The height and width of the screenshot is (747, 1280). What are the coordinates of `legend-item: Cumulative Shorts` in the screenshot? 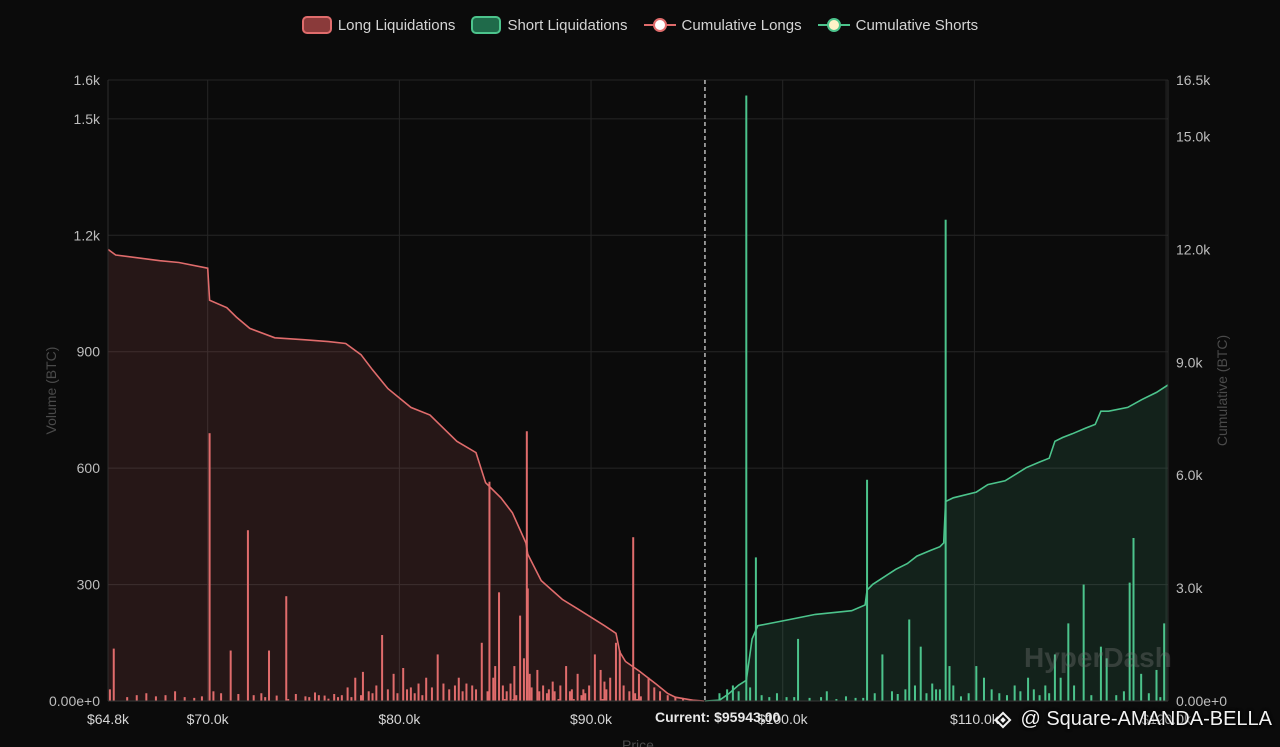 It's located at (898, 25).